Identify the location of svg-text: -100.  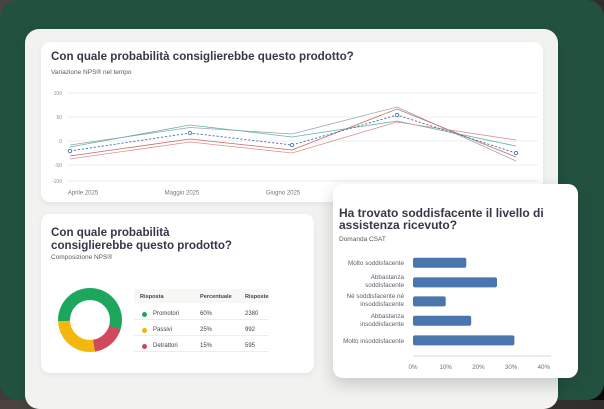
(57, 182).